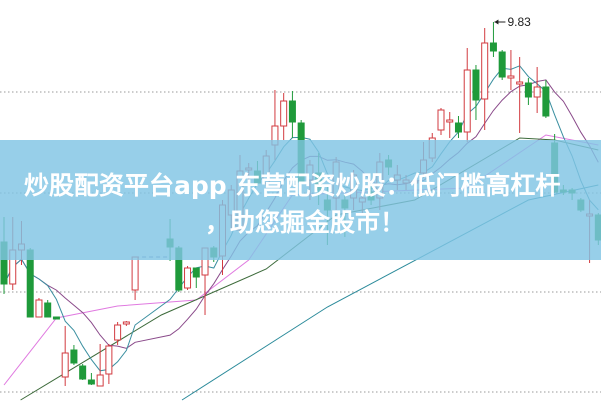 The width and height of the screenshot is (601, 401). Describe the element at coordinates (305, 222) in the screenshot. I see `title-line-2: ，助您掘金股市！` at that location.